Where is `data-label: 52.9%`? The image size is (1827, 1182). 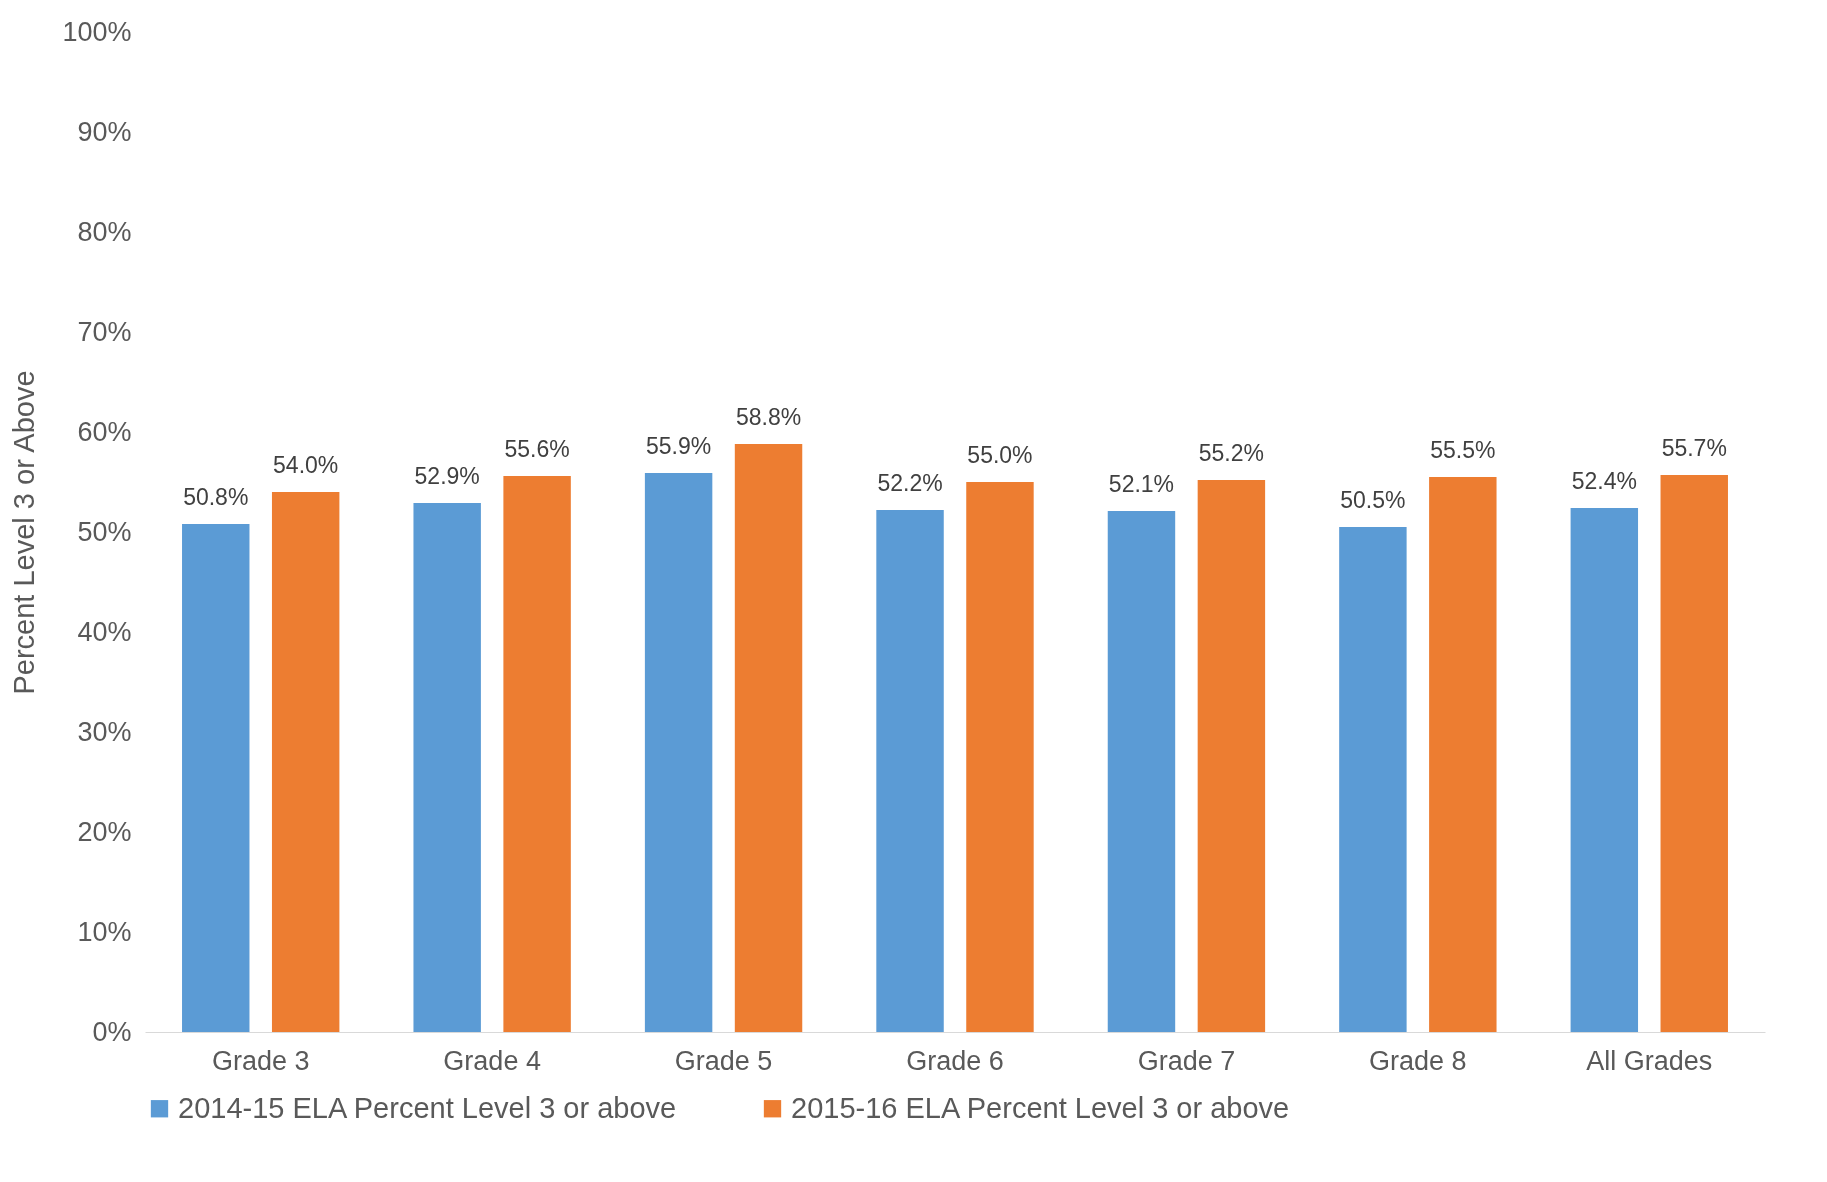 data-label: 52.9% is located at coordinates (447, 476).